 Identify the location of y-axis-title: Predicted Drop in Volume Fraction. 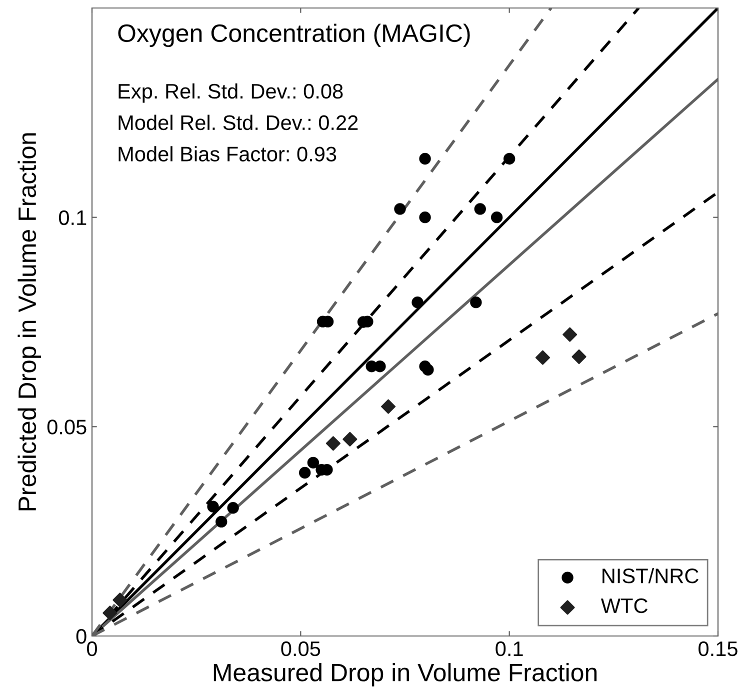
(30, 321).